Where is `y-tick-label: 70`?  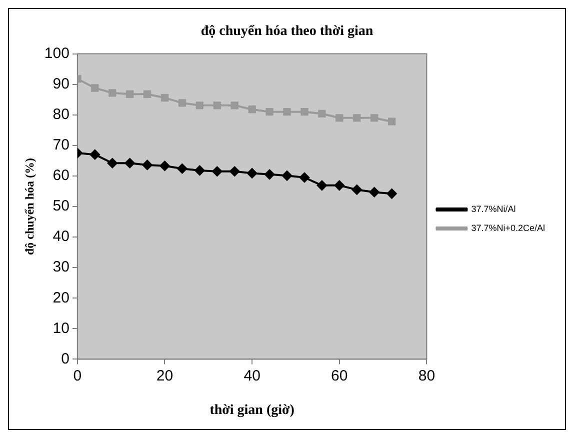 y-tick-label: 70 is located at coordinates (61, 145).